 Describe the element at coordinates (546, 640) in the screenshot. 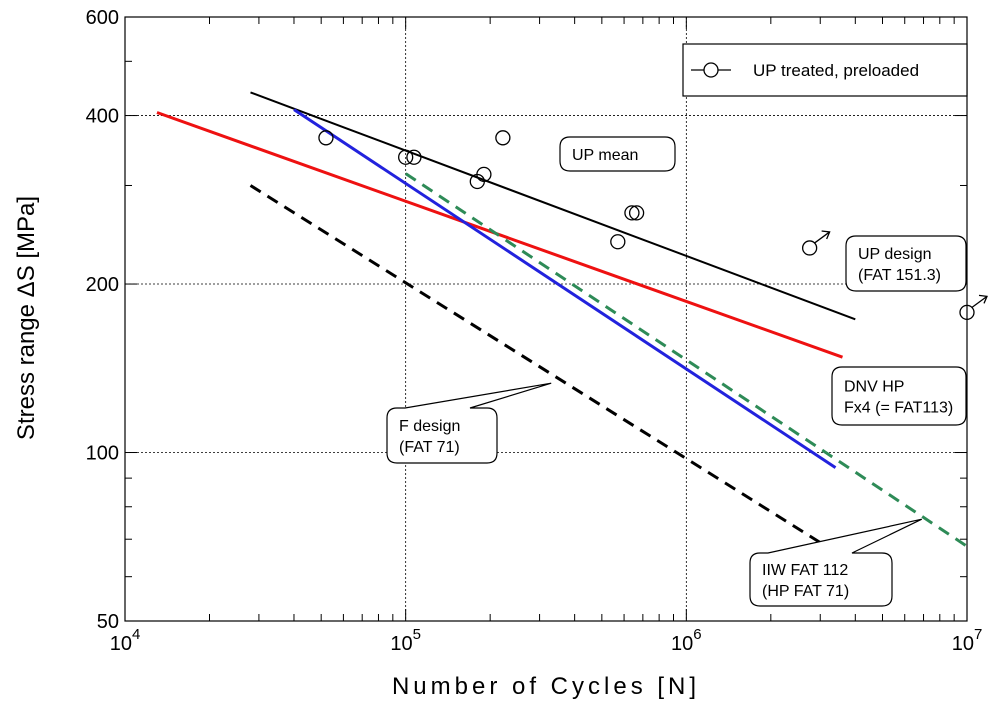

I see `x-tick-labels: 10⁴ 10⁵ 10⁶ 10⁷` at that location.